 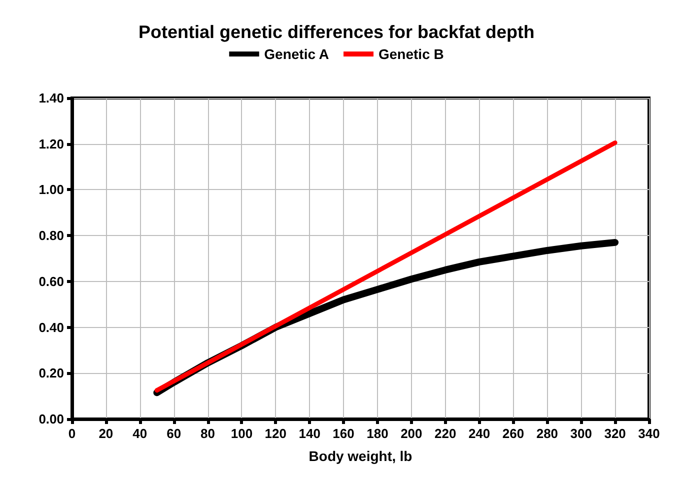 I want to click on x-tick-label: 240, so click(x=479, y=433).